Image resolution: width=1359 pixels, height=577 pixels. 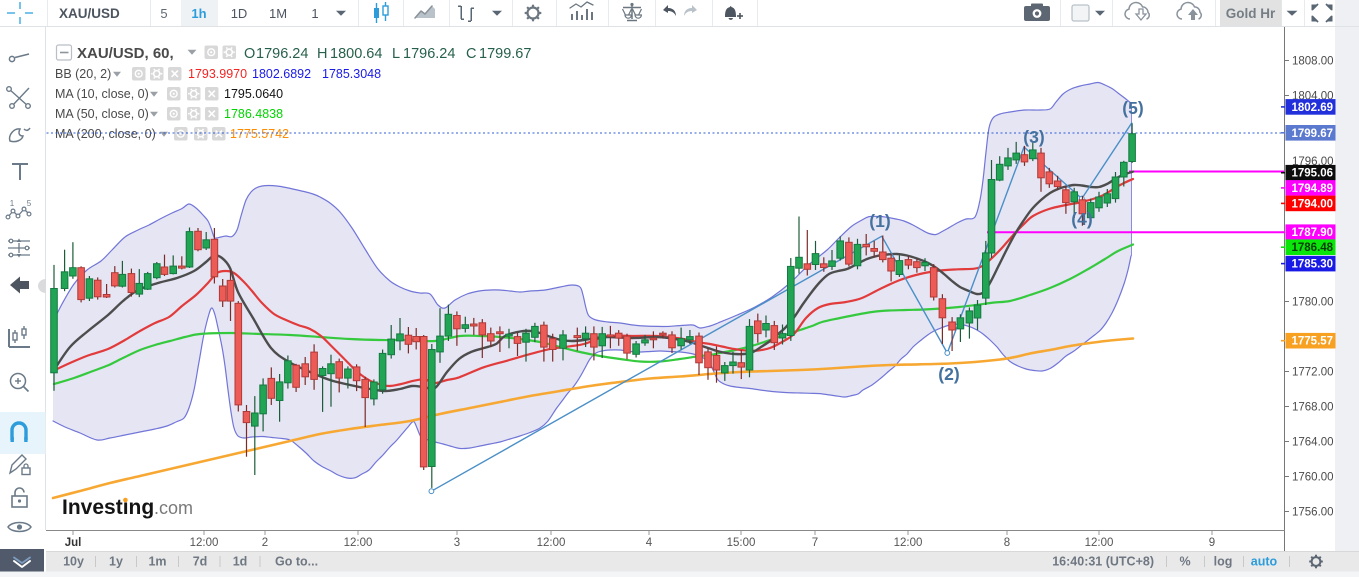 What do you see at coordinates (396, 54) in the screenshot?
I see `svg-text: L` at bounding box center [396, 54].